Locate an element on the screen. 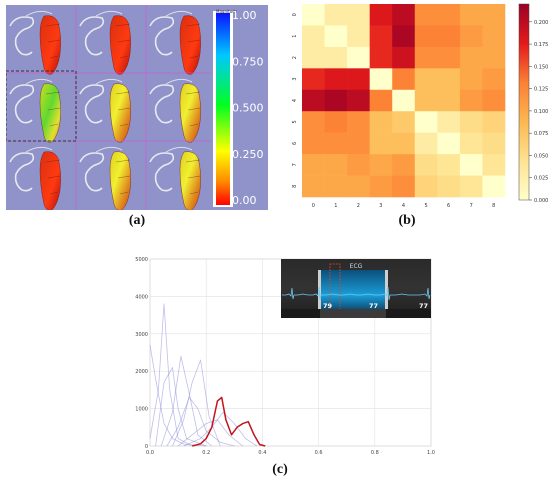  caption-b: (b) is located at coordinates (407, 220).